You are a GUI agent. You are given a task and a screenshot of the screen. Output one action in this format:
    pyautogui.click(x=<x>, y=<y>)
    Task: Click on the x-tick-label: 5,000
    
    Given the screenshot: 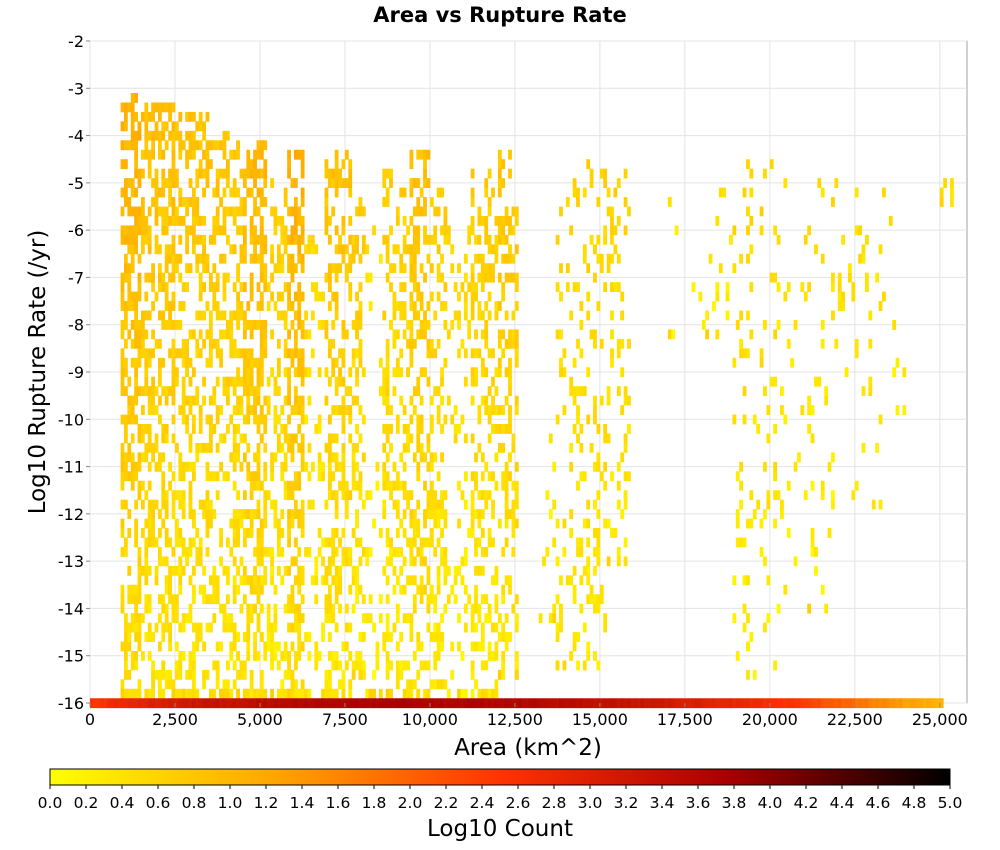 What is the action you would take?
    pyautogui.click(x=260, y=719)
    